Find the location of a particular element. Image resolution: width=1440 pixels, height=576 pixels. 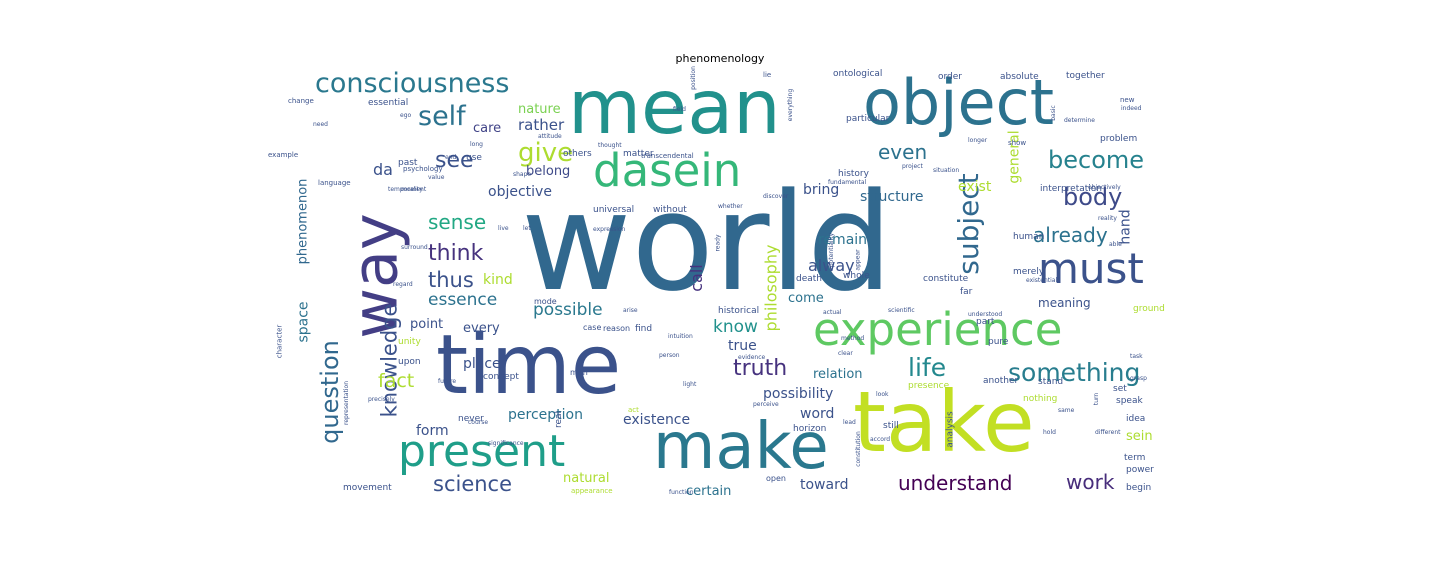

cloud-word: ego is located at coordinates (406, 115).